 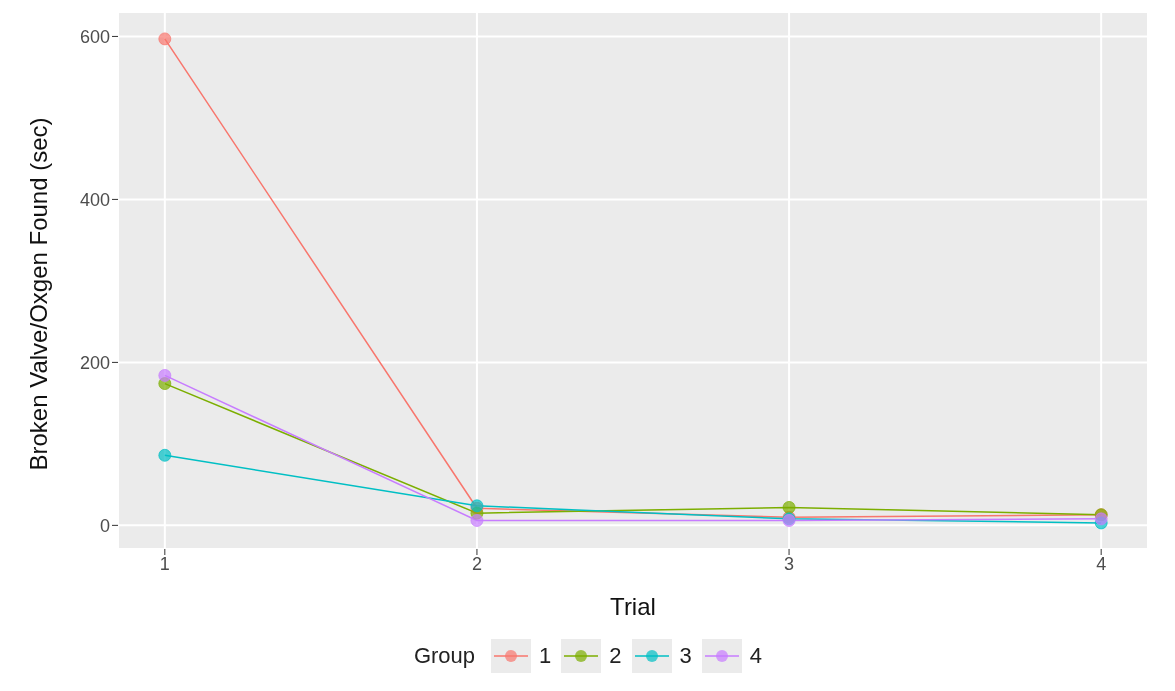 What do you see at coordinates (104, 525) in the screenshot?
I see `y-tick-label: 0` at bounding box center [104, 525].